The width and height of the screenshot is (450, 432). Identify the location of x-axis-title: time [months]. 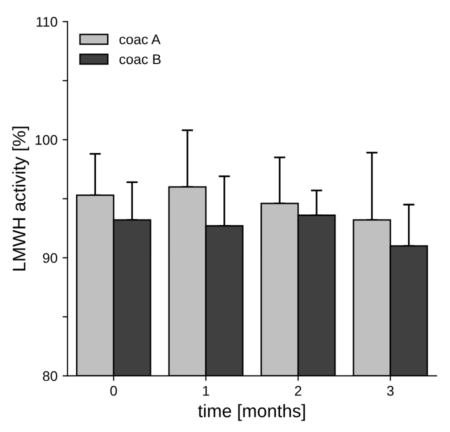
(251, 412).